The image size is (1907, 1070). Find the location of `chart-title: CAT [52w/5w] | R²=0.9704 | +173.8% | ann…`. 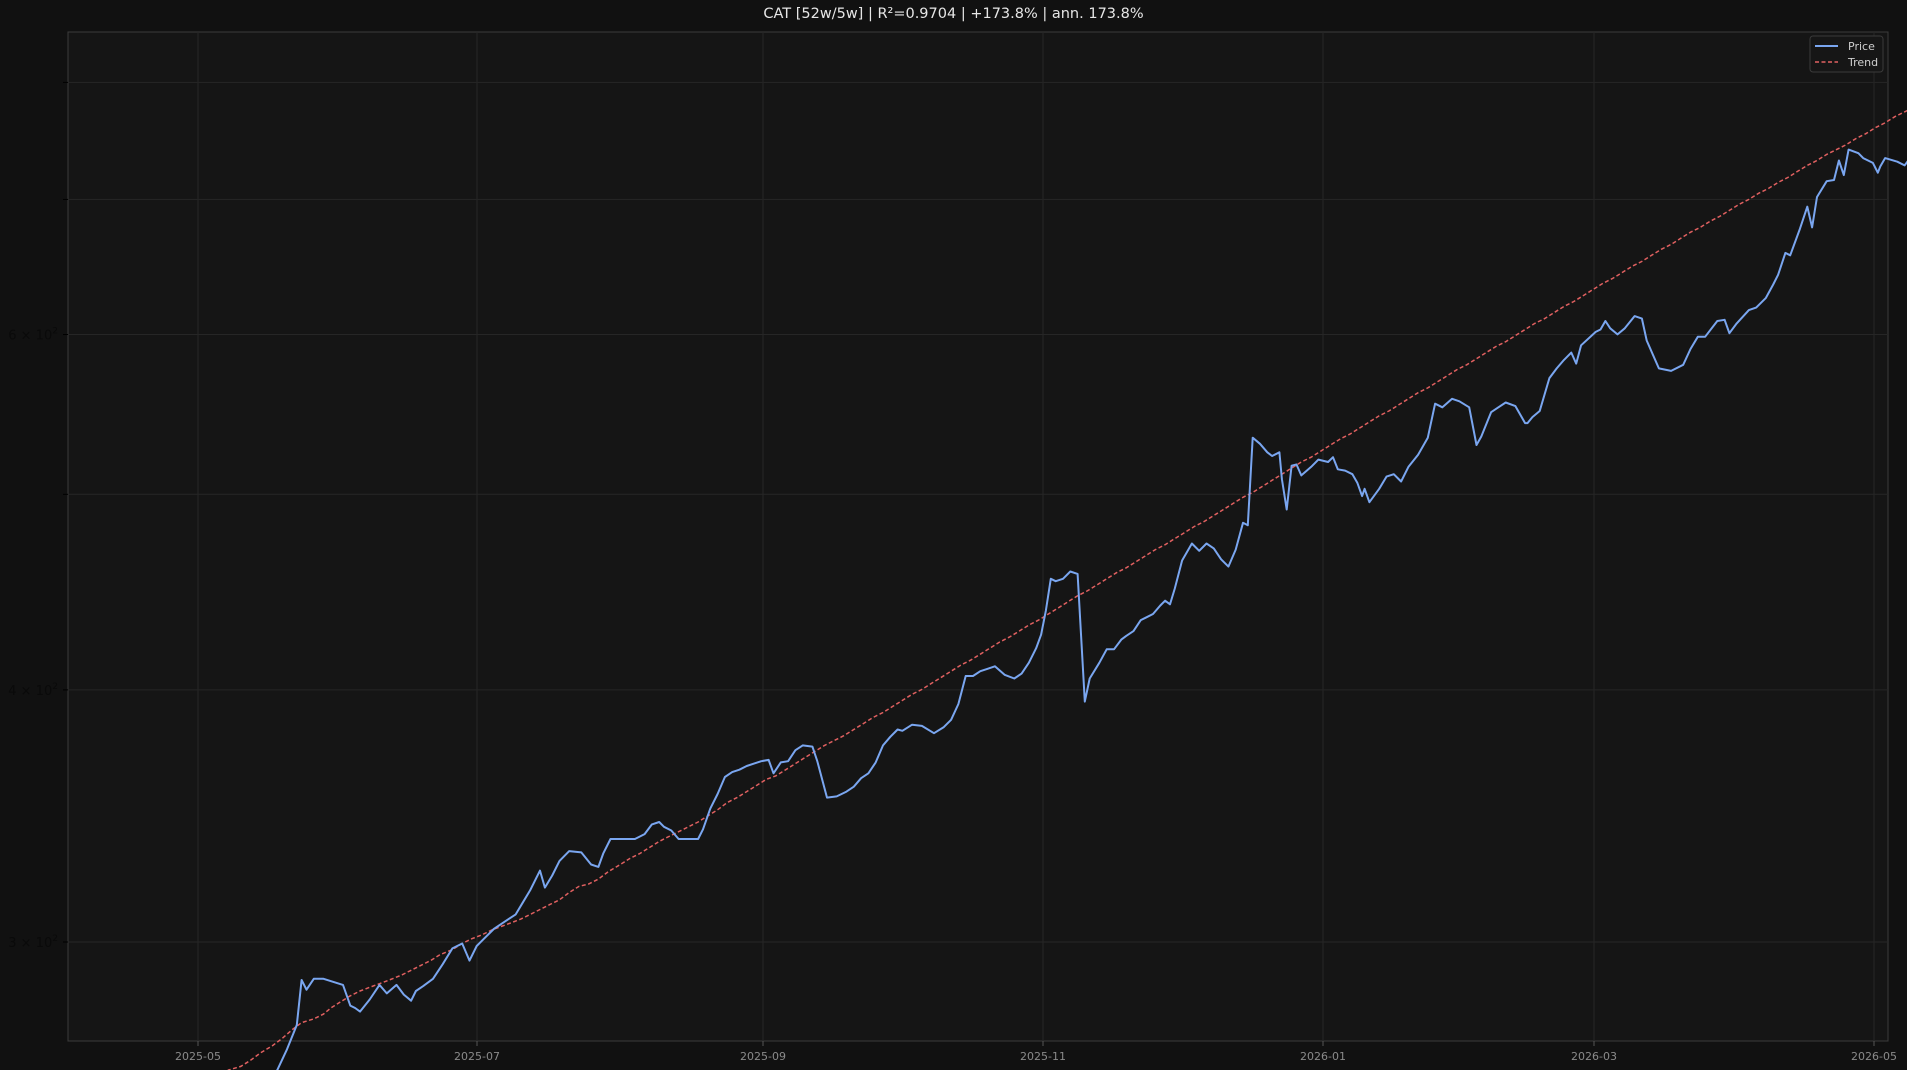

chart-title: CAT [52w/5w] | R²=0.9704 | +173.8% | ann… is located at coordinates (953, 14).